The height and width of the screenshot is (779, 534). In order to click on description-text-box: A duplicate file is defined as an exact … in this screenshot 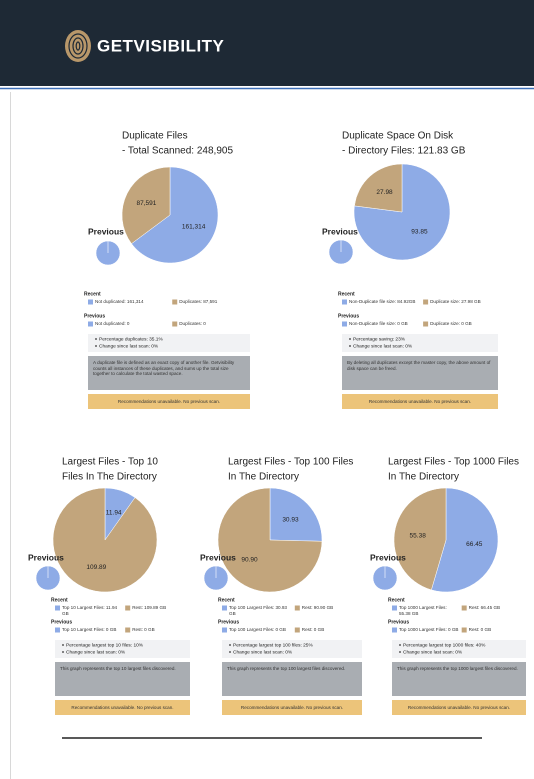, I will do `click(164, 368)`.